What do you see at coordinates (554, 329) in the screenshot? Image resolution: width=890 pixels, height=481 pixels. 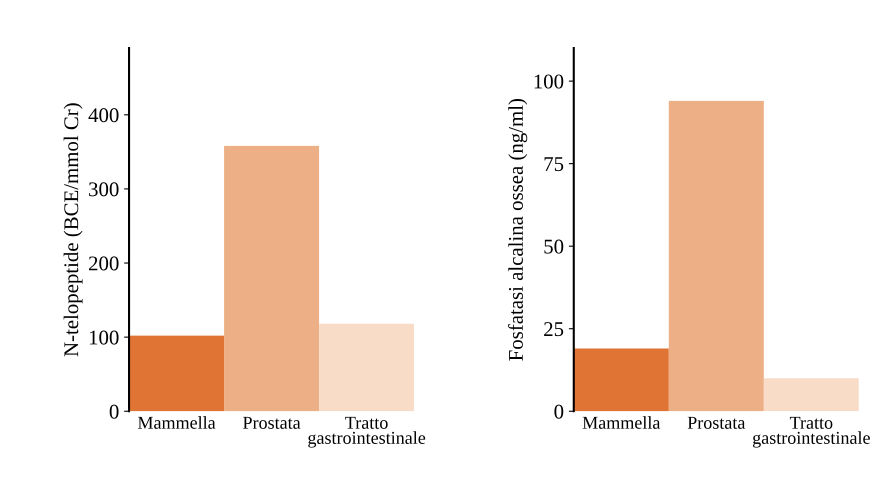 I see `y-tick-label: 25` at bounding box center [554, 329].